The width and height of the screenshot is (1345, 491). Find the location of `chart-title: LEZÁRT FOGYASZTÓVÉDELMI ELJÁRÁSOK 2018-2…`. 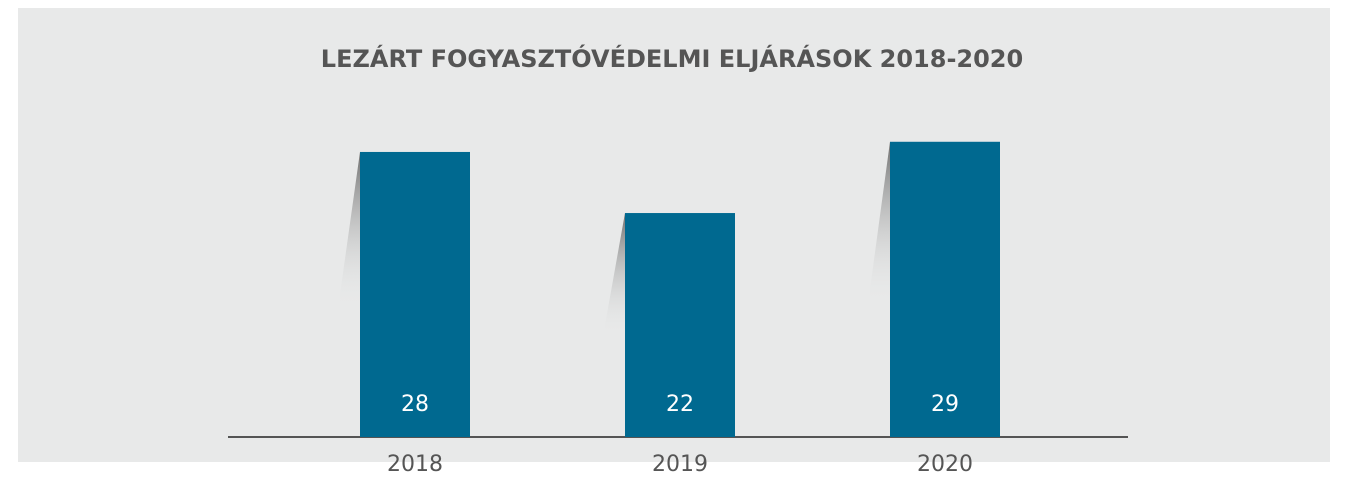

chart-title: LEZÁRT FOGYASZTÓVÉDELMI ELJÁRÁSOK 2018-2… is located at coordinates (672, 58).